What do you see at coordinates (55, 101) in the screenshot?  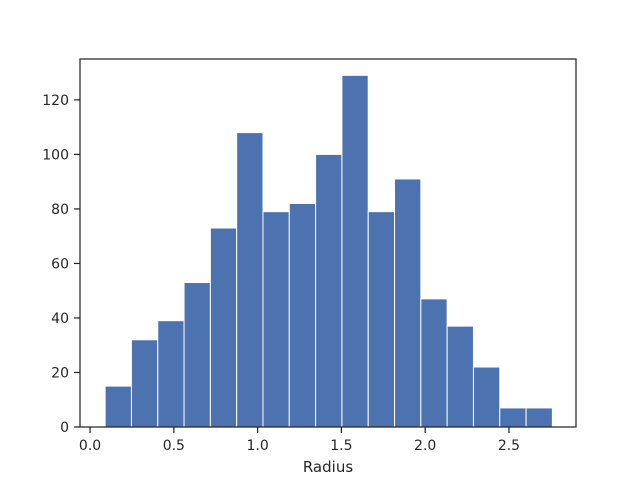 I see `y-tick-label: 120` at bounding box center [55, 101].